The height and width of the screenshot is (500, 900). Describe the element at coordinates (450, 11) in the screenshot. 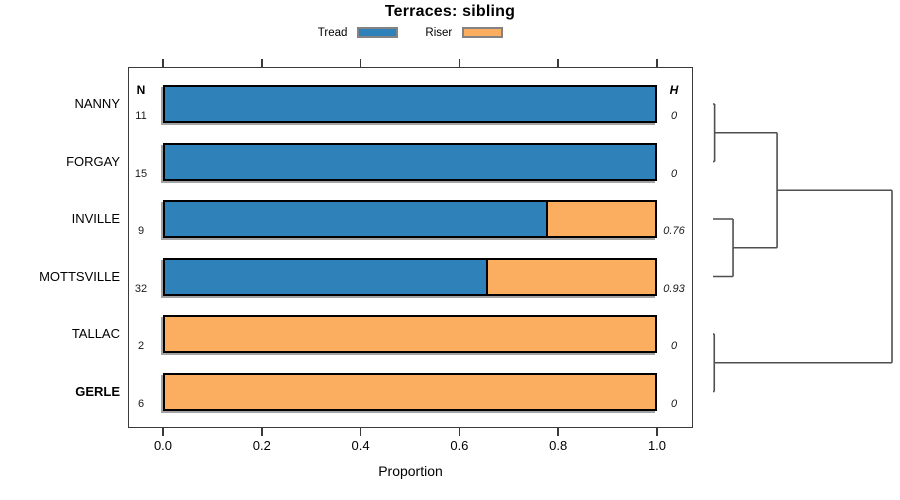

I see `chart-title: Terraces: sibling` at that location.